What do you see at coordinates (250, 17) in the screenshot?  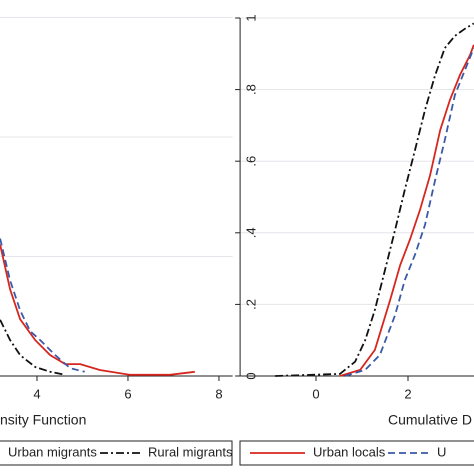 I see `y-tick-label: 1` at bounding box center [250, 17].